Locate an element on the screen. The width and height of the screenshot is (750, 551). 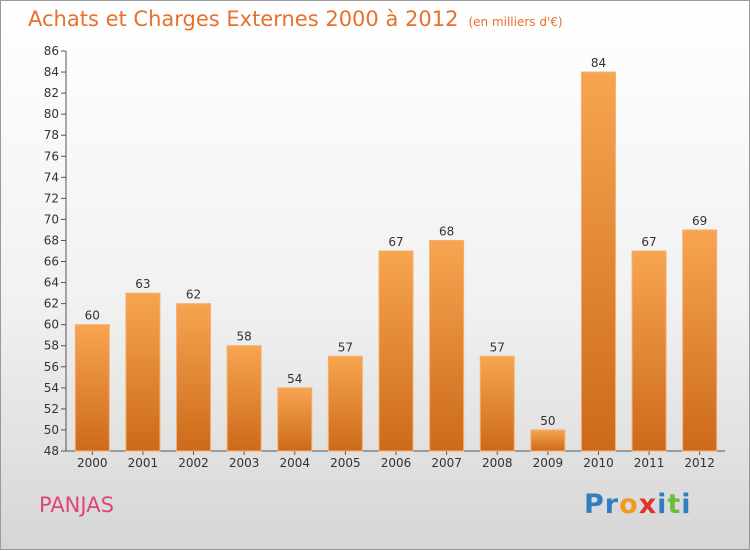
x-tick-label: 2008 is located at coordinates (497, 463).